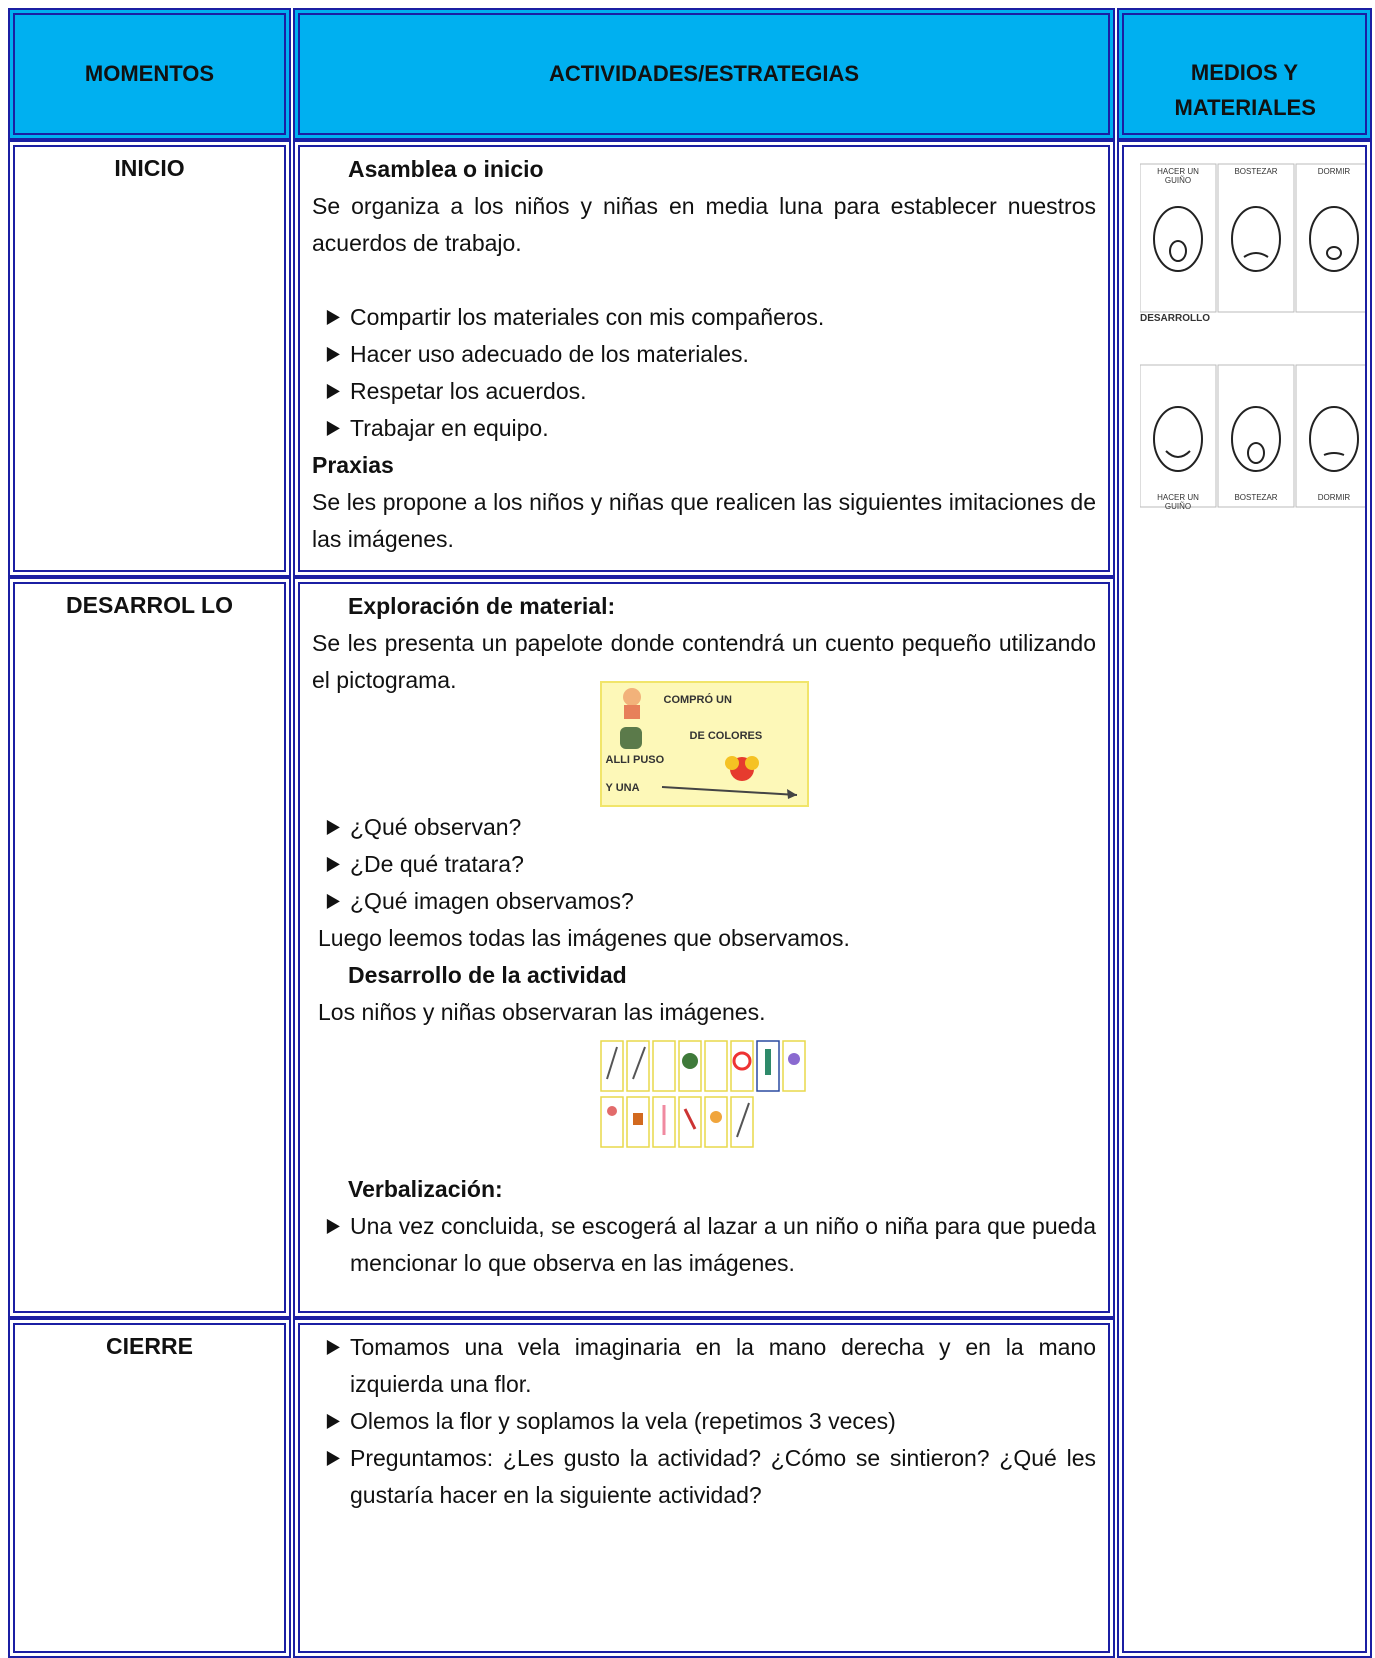  I want to click on pictogram-text: Y UNA, so click(622, 788).